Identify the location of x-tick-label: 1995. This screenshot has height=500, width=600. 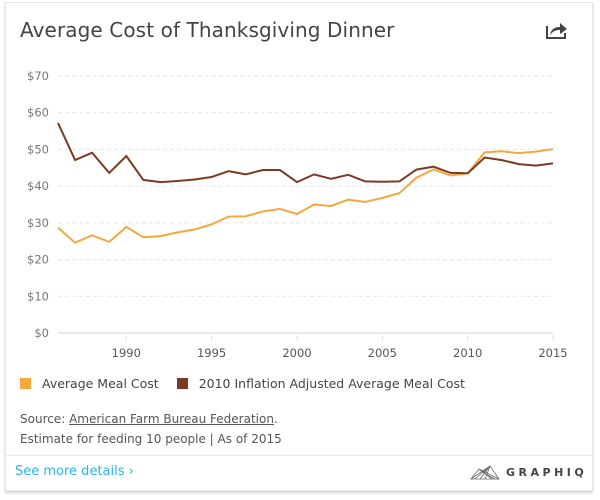
(211, 353).